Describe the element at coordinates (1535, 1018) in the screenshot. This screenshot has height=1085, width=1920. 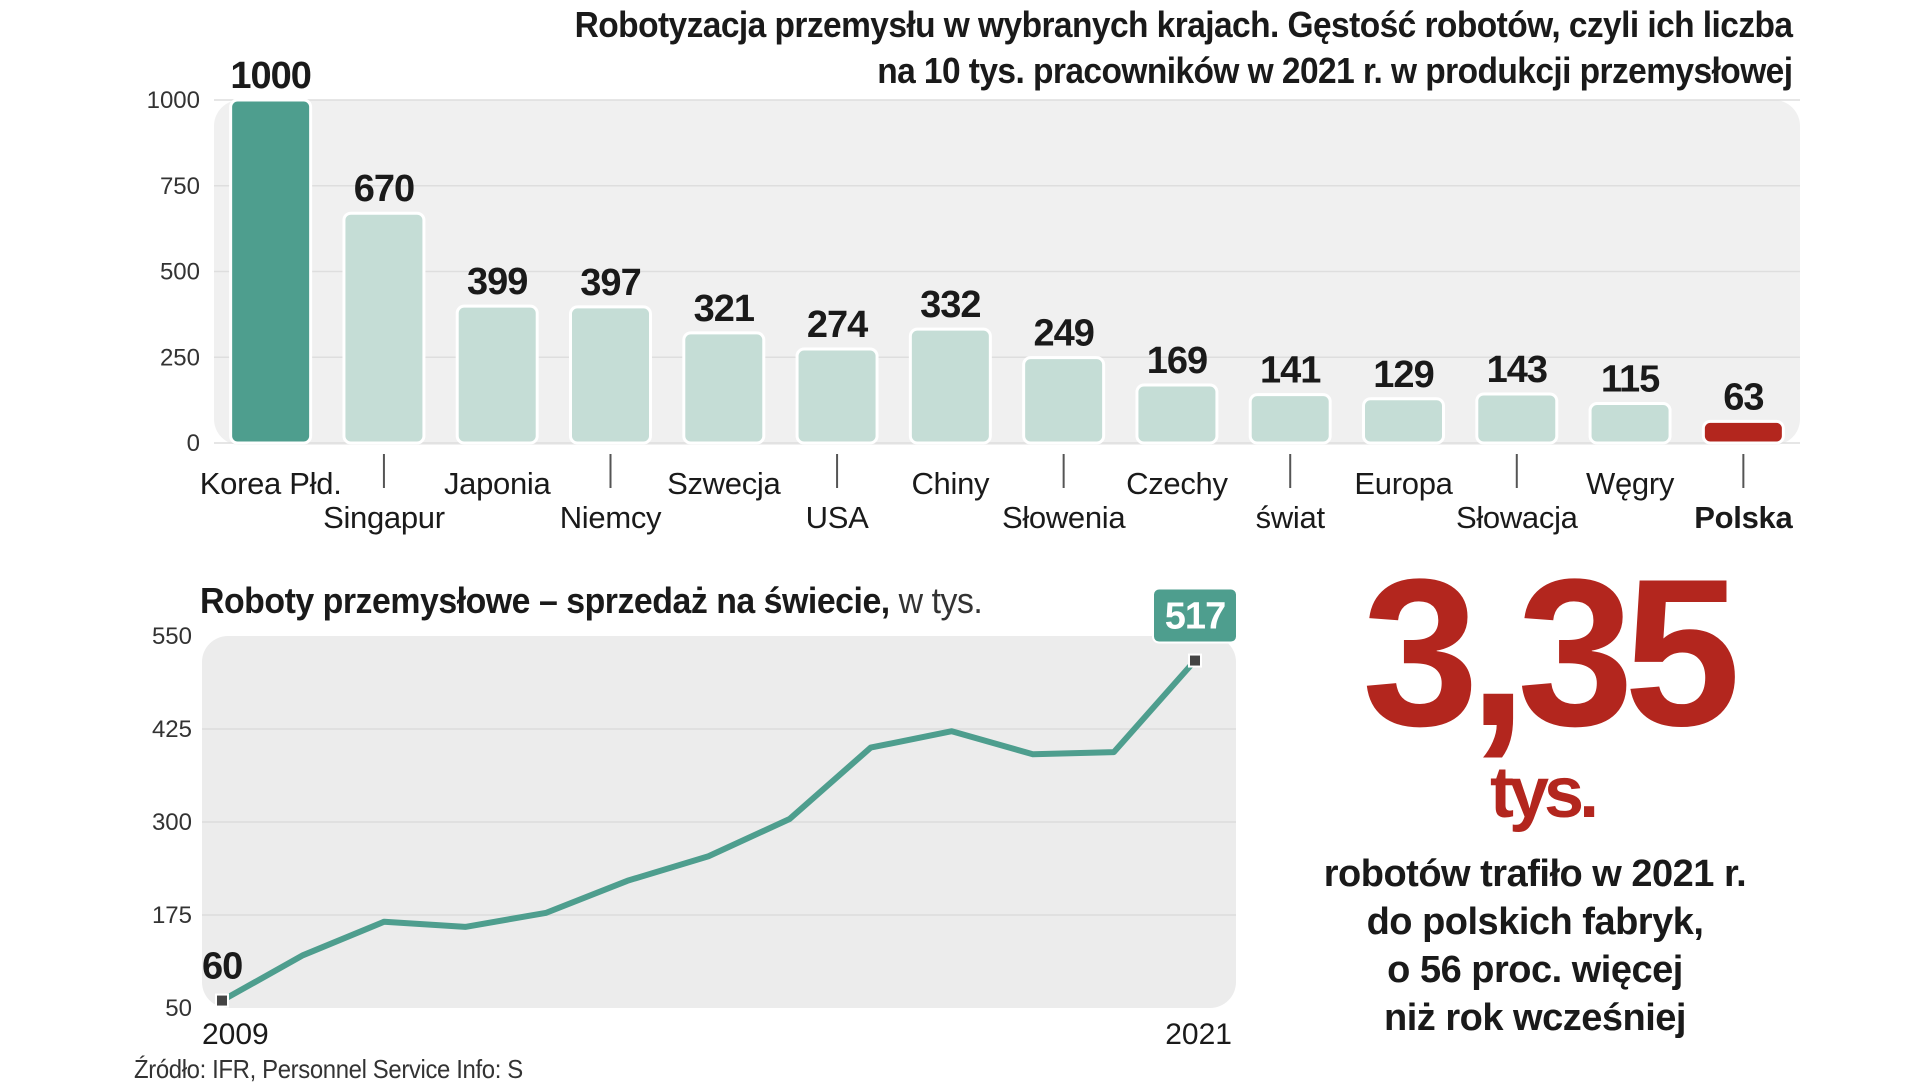
I see `callout-line-4: niż rok wcześniej` at that location.